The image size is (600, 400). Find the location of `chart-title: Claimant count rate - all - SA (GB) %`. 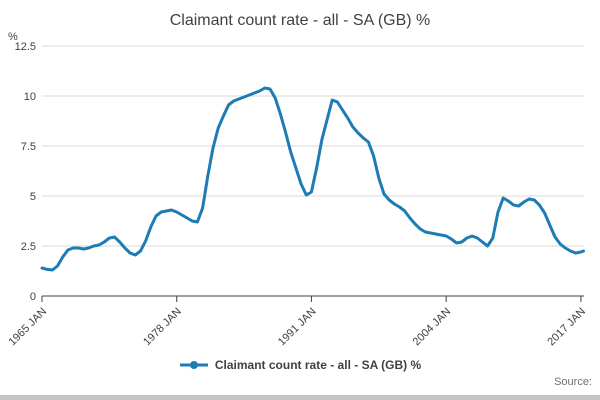

chart-title: Claimant count rate - all - SA (GB) % is located at coordinates (300, 20).